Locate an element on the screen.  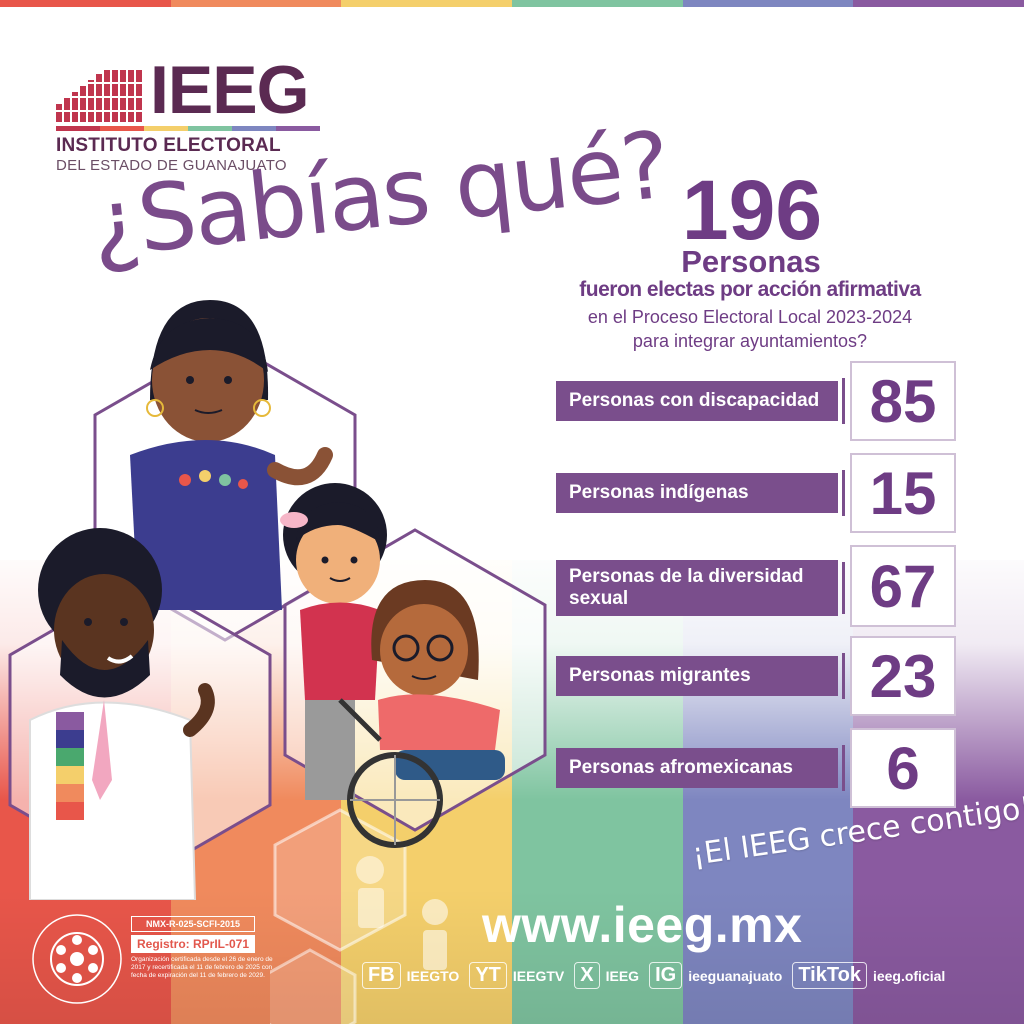
x-icon: X is located at coordinates (587, 975).